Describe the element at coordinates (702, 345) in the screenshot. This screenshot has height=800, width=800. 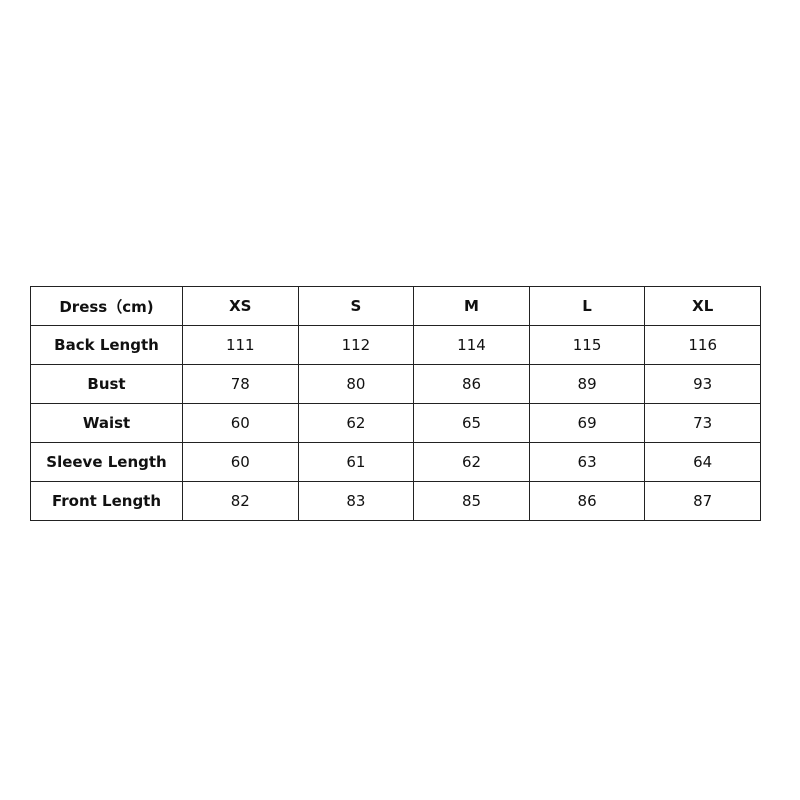
I see `value-cell: 116` at that location.